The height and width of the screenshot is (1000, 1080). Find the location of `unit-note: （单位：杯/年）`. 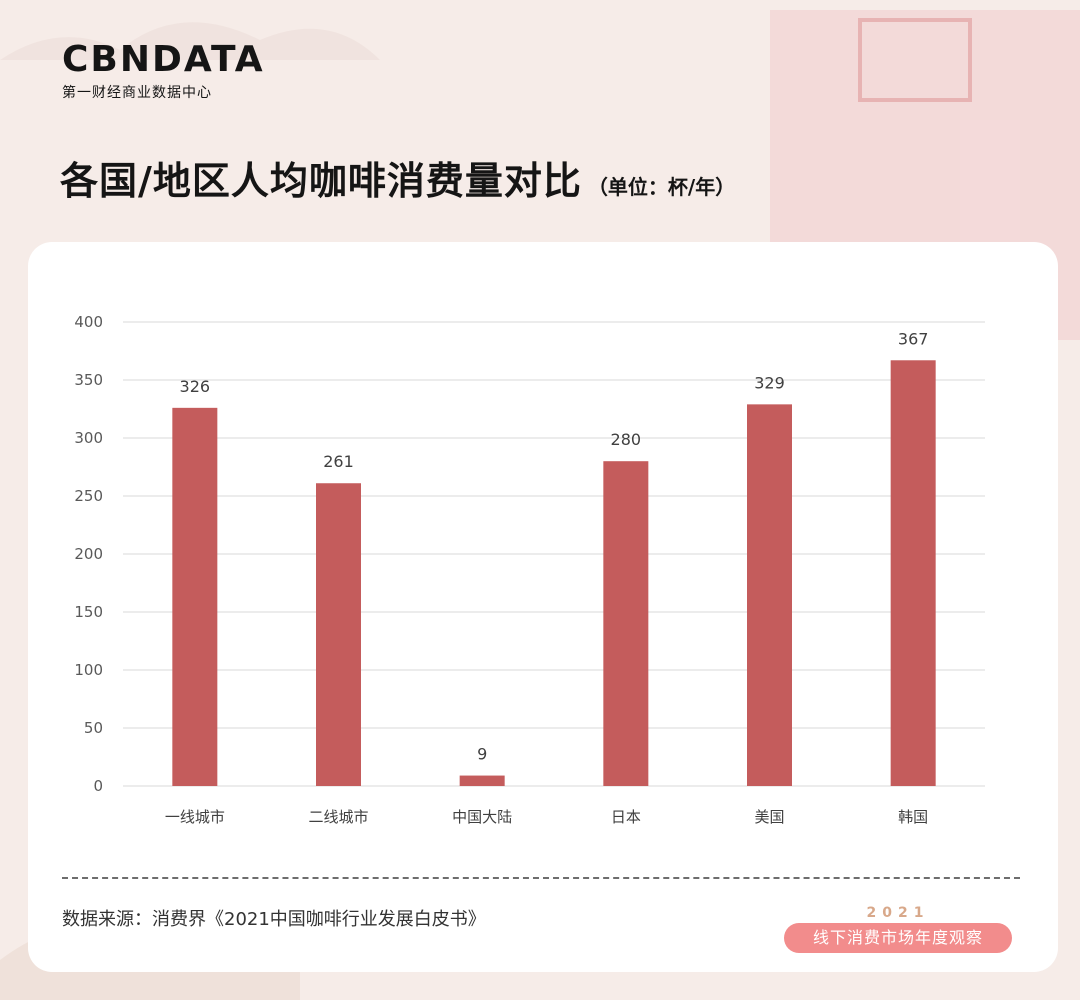

unit-note: （单位：杯/年） is located at coordinates (661, 187).